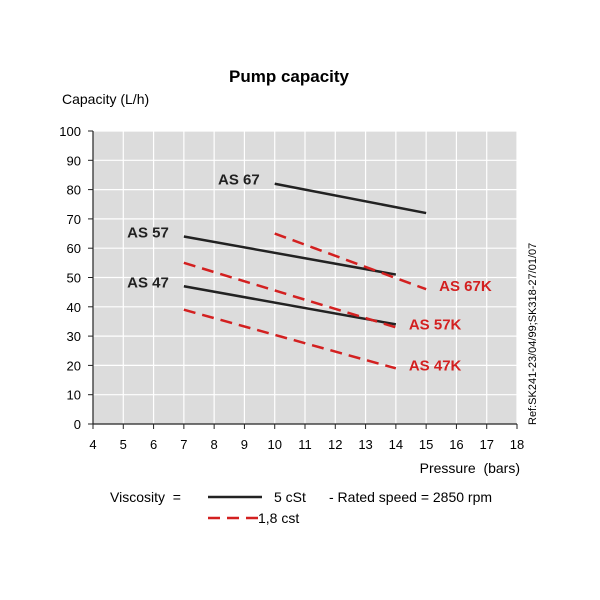 The image size is (600, 600). What do you see at coordinates (145, 497) in the screenshot?
I see `legend-prefix: Viscosity =` at bounding box center [145, 497].